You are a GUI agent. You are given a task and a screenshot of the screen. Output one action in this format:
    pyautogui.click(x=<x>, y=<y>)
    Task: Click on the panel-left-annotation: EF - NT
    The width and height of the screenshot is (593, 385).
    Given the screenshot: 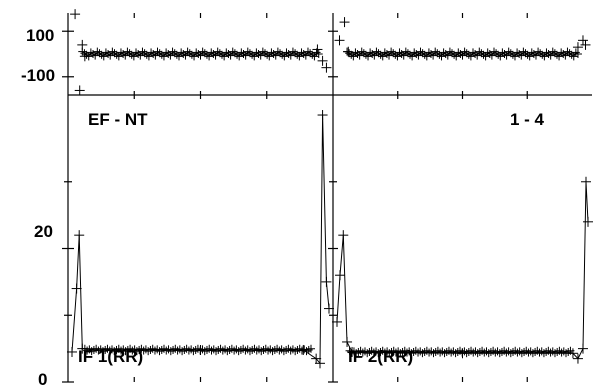 What is the action you would take?
    pyautogui.click(x=118, y=119)
    